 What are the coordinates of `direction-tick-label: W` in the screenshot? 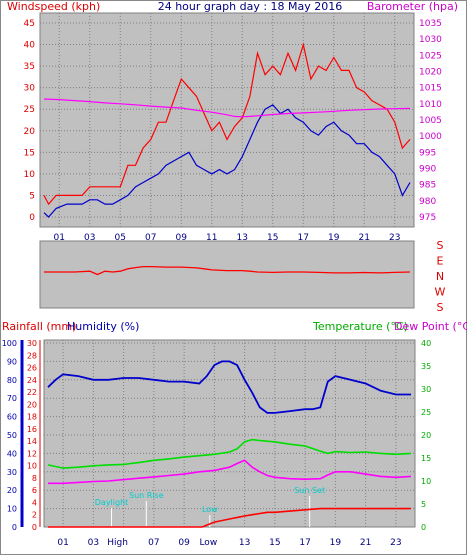 It's located at (440, 292).